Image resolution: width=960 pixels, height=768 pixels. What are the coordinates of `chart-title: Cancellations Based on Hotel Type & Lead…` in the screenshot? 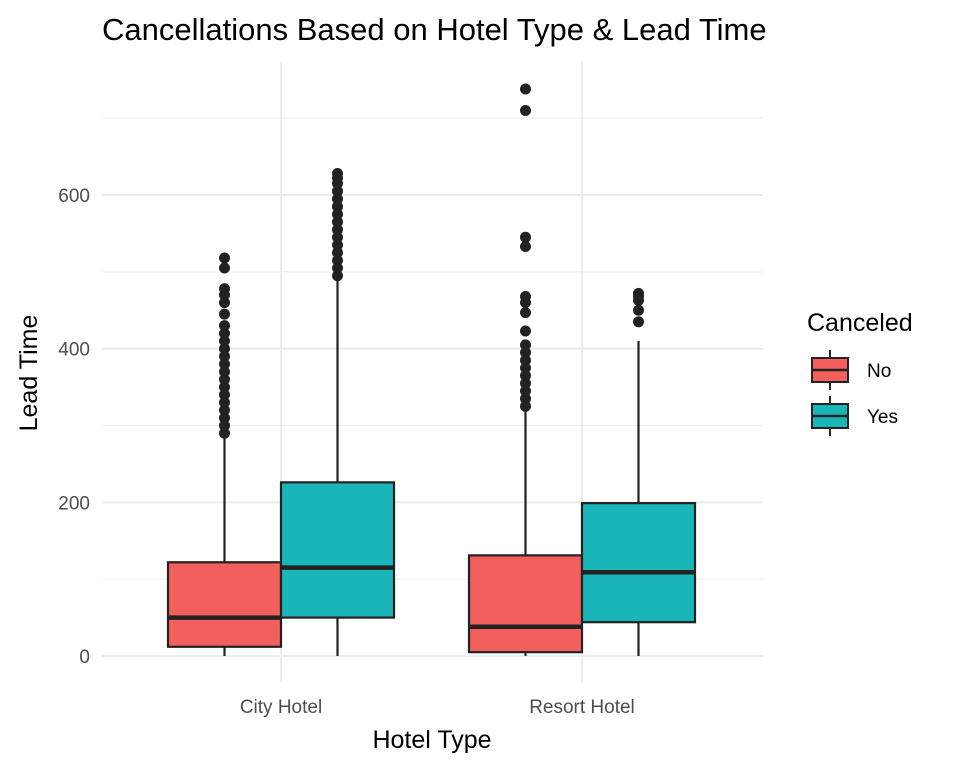 It's located at (434, 29).